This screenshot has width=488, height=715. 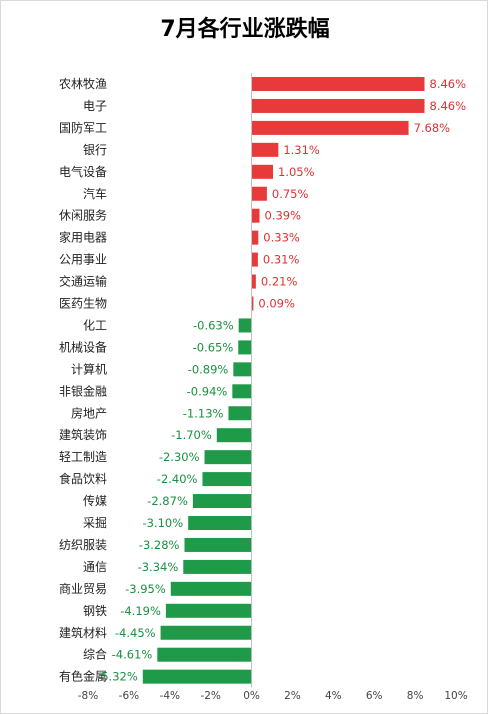 I want to click on category-label: 轻工制造, so click(x=83, y=457).